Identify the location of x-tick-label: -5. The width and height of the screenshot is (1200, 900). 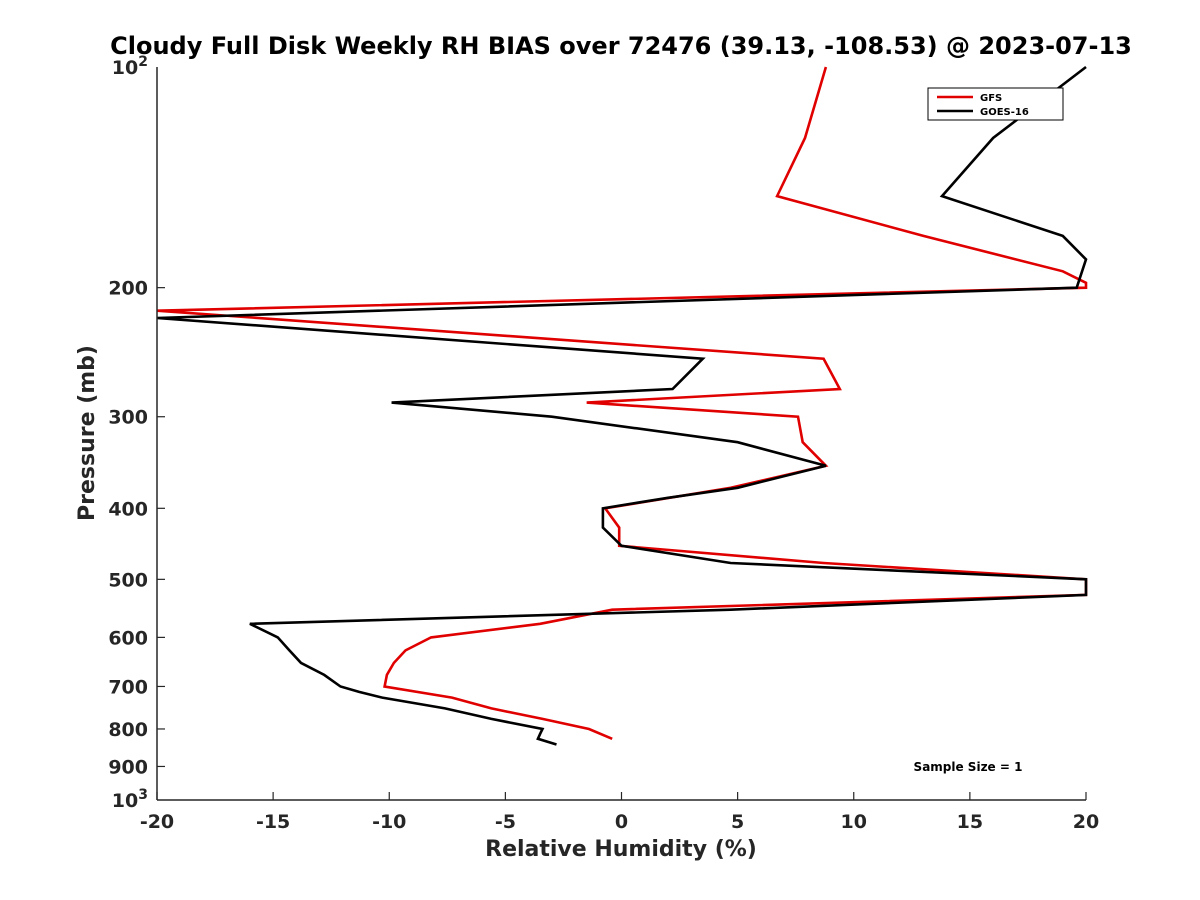
(505, 822).